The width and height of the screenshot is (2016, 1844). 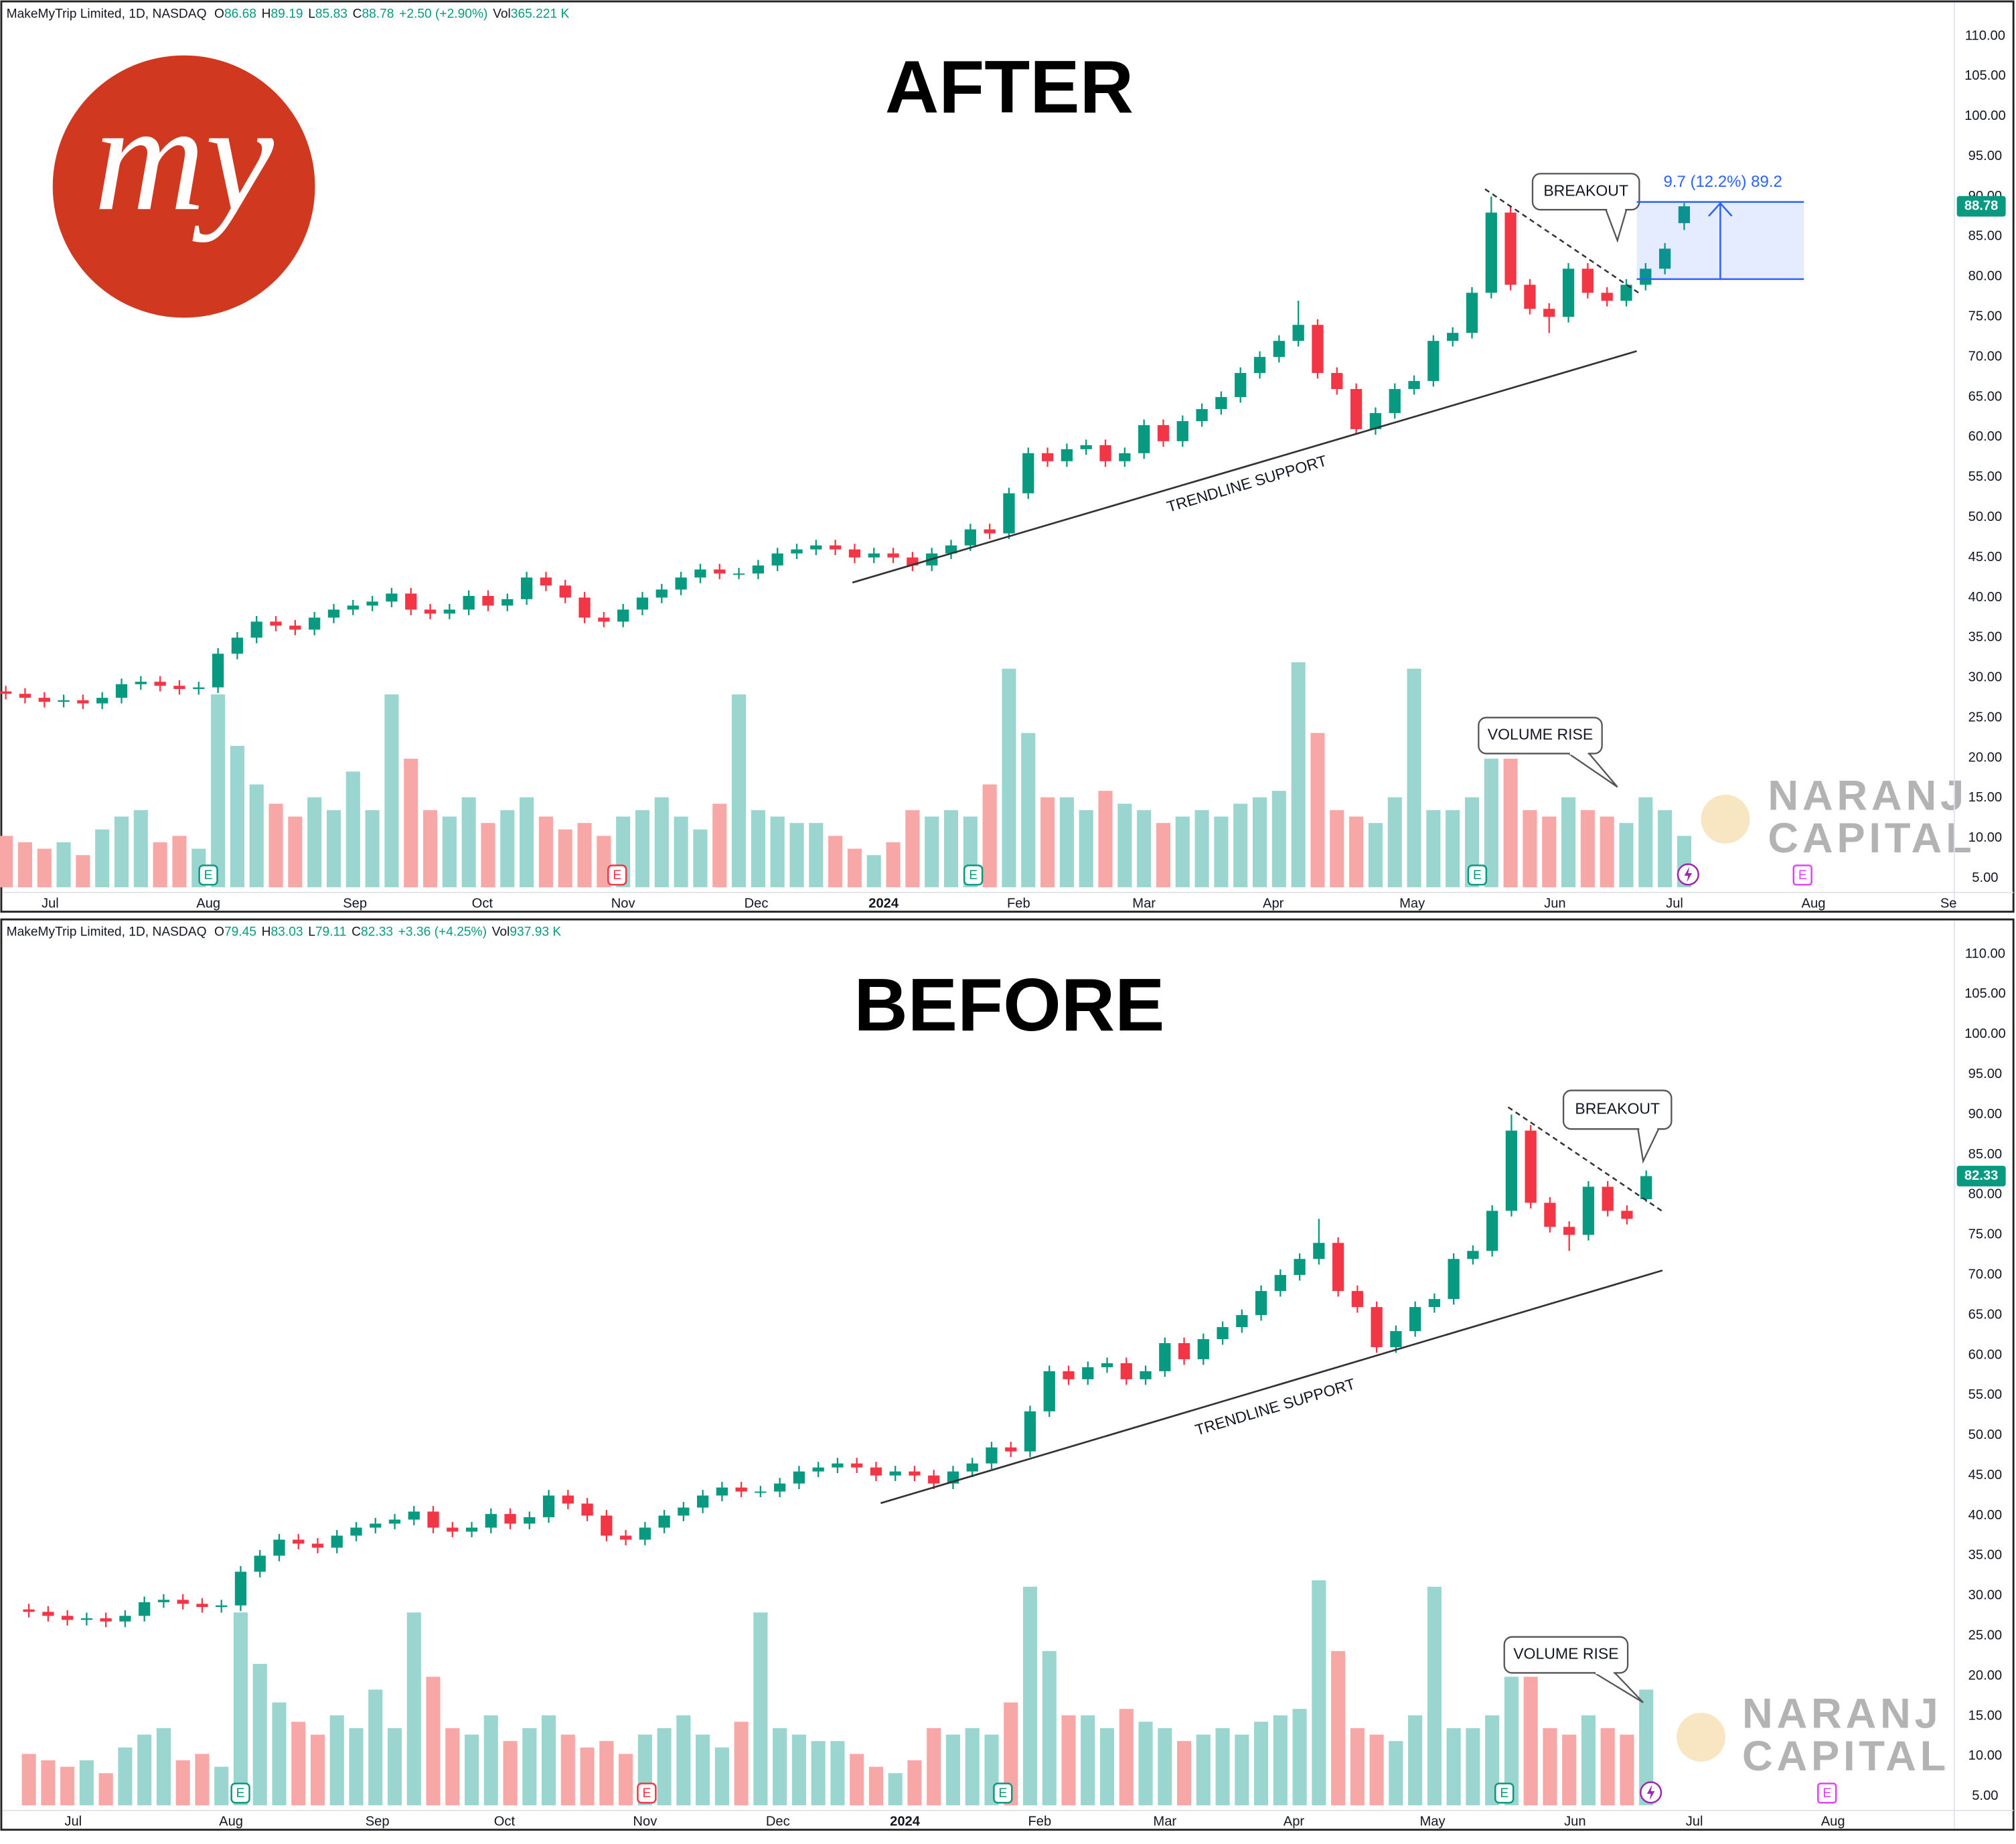 I want to click on ohlc-letter: H, so click(x=266, y=14).